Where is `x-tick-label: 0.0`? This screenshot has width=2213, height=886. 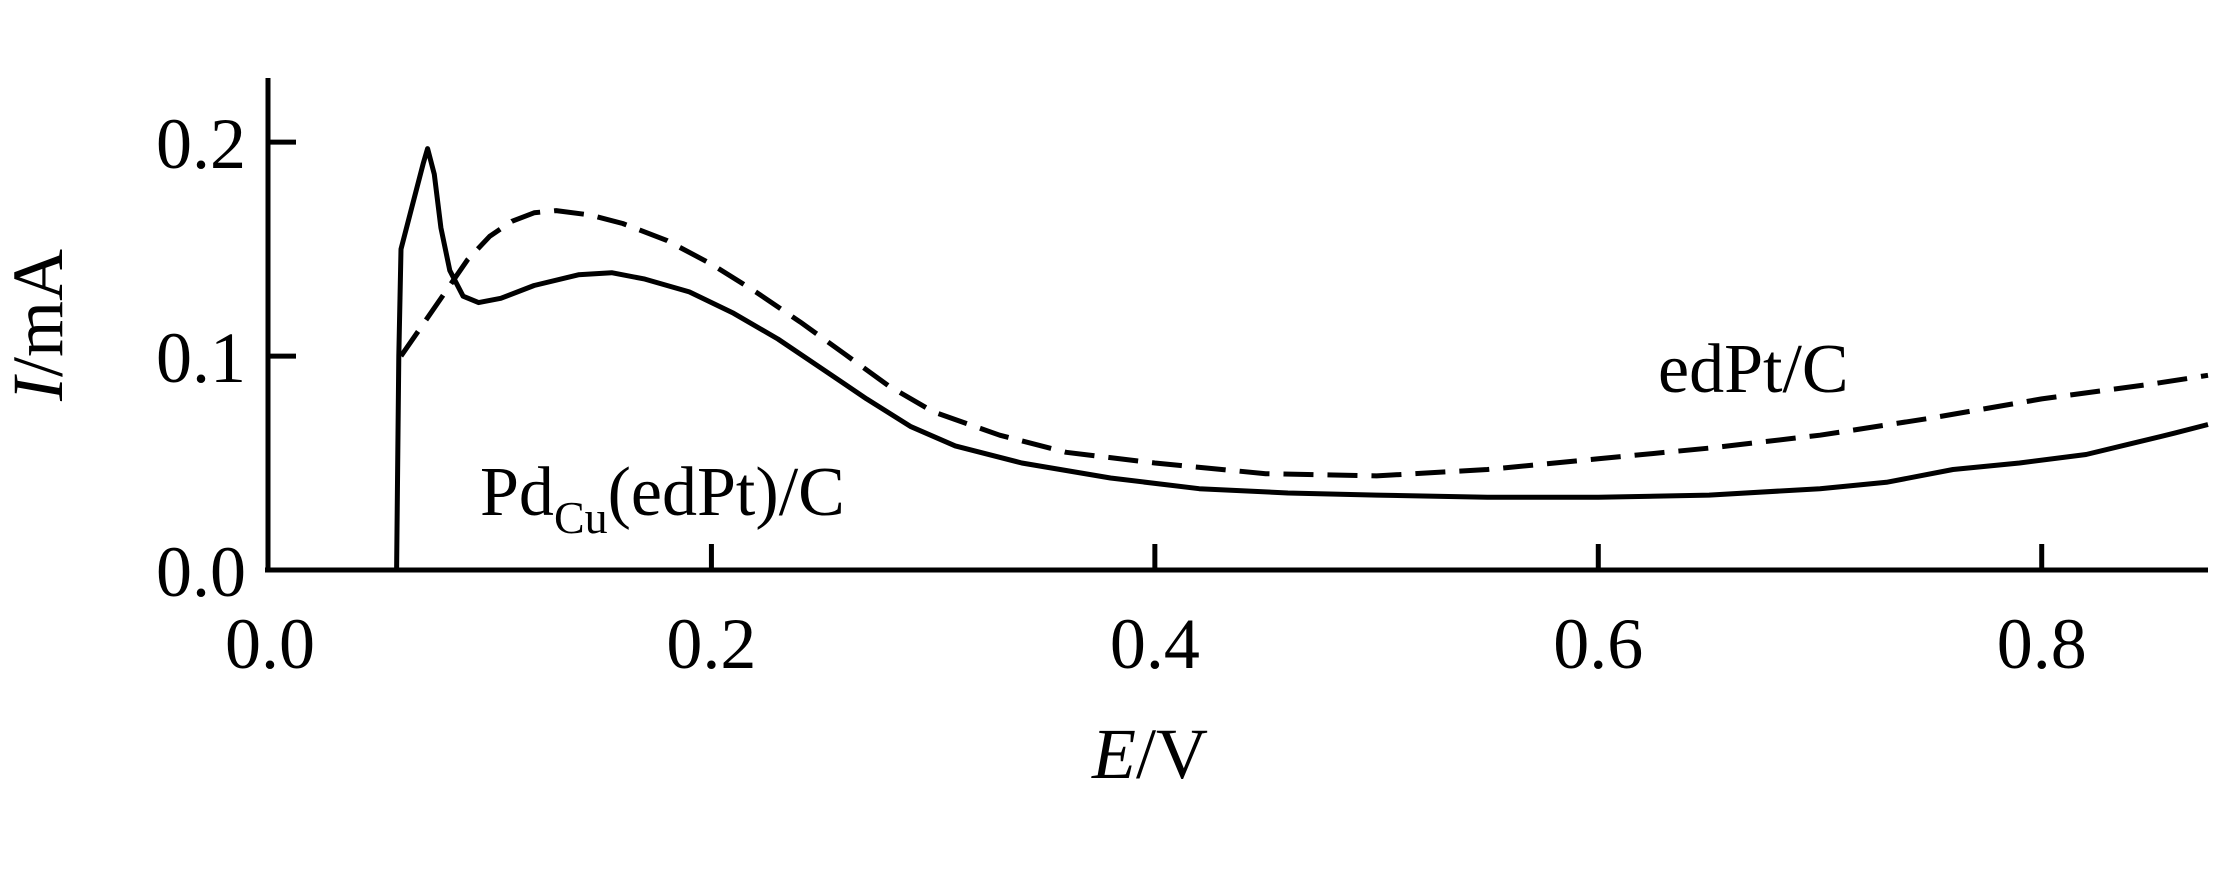
x-tick-label: 0.0 is located at coordinates (270, 644).